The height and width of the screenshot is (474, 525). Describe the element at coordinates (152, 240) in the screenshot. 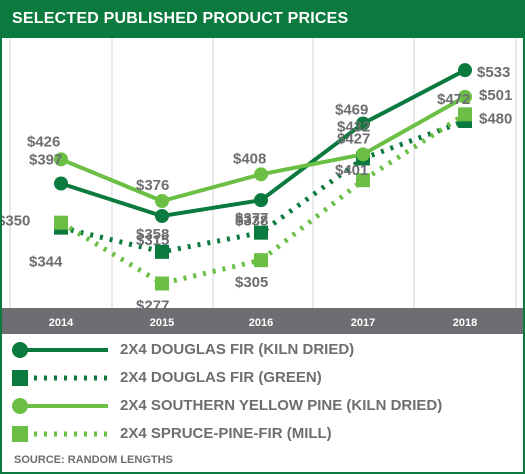

I see `series-1-data-label-1: $315` at that location.